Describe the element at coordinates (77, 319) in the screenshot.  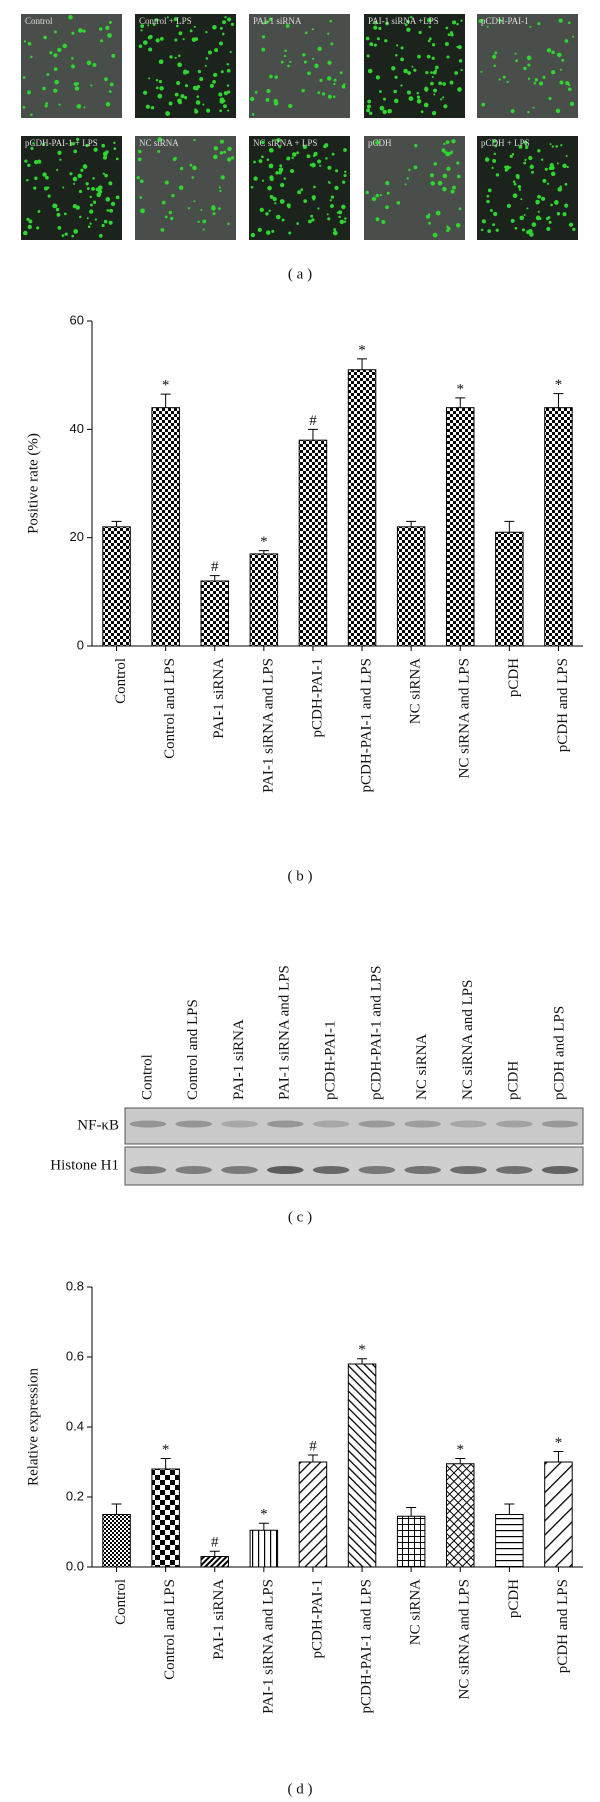
I see `y-tick-label: 60` at that location.